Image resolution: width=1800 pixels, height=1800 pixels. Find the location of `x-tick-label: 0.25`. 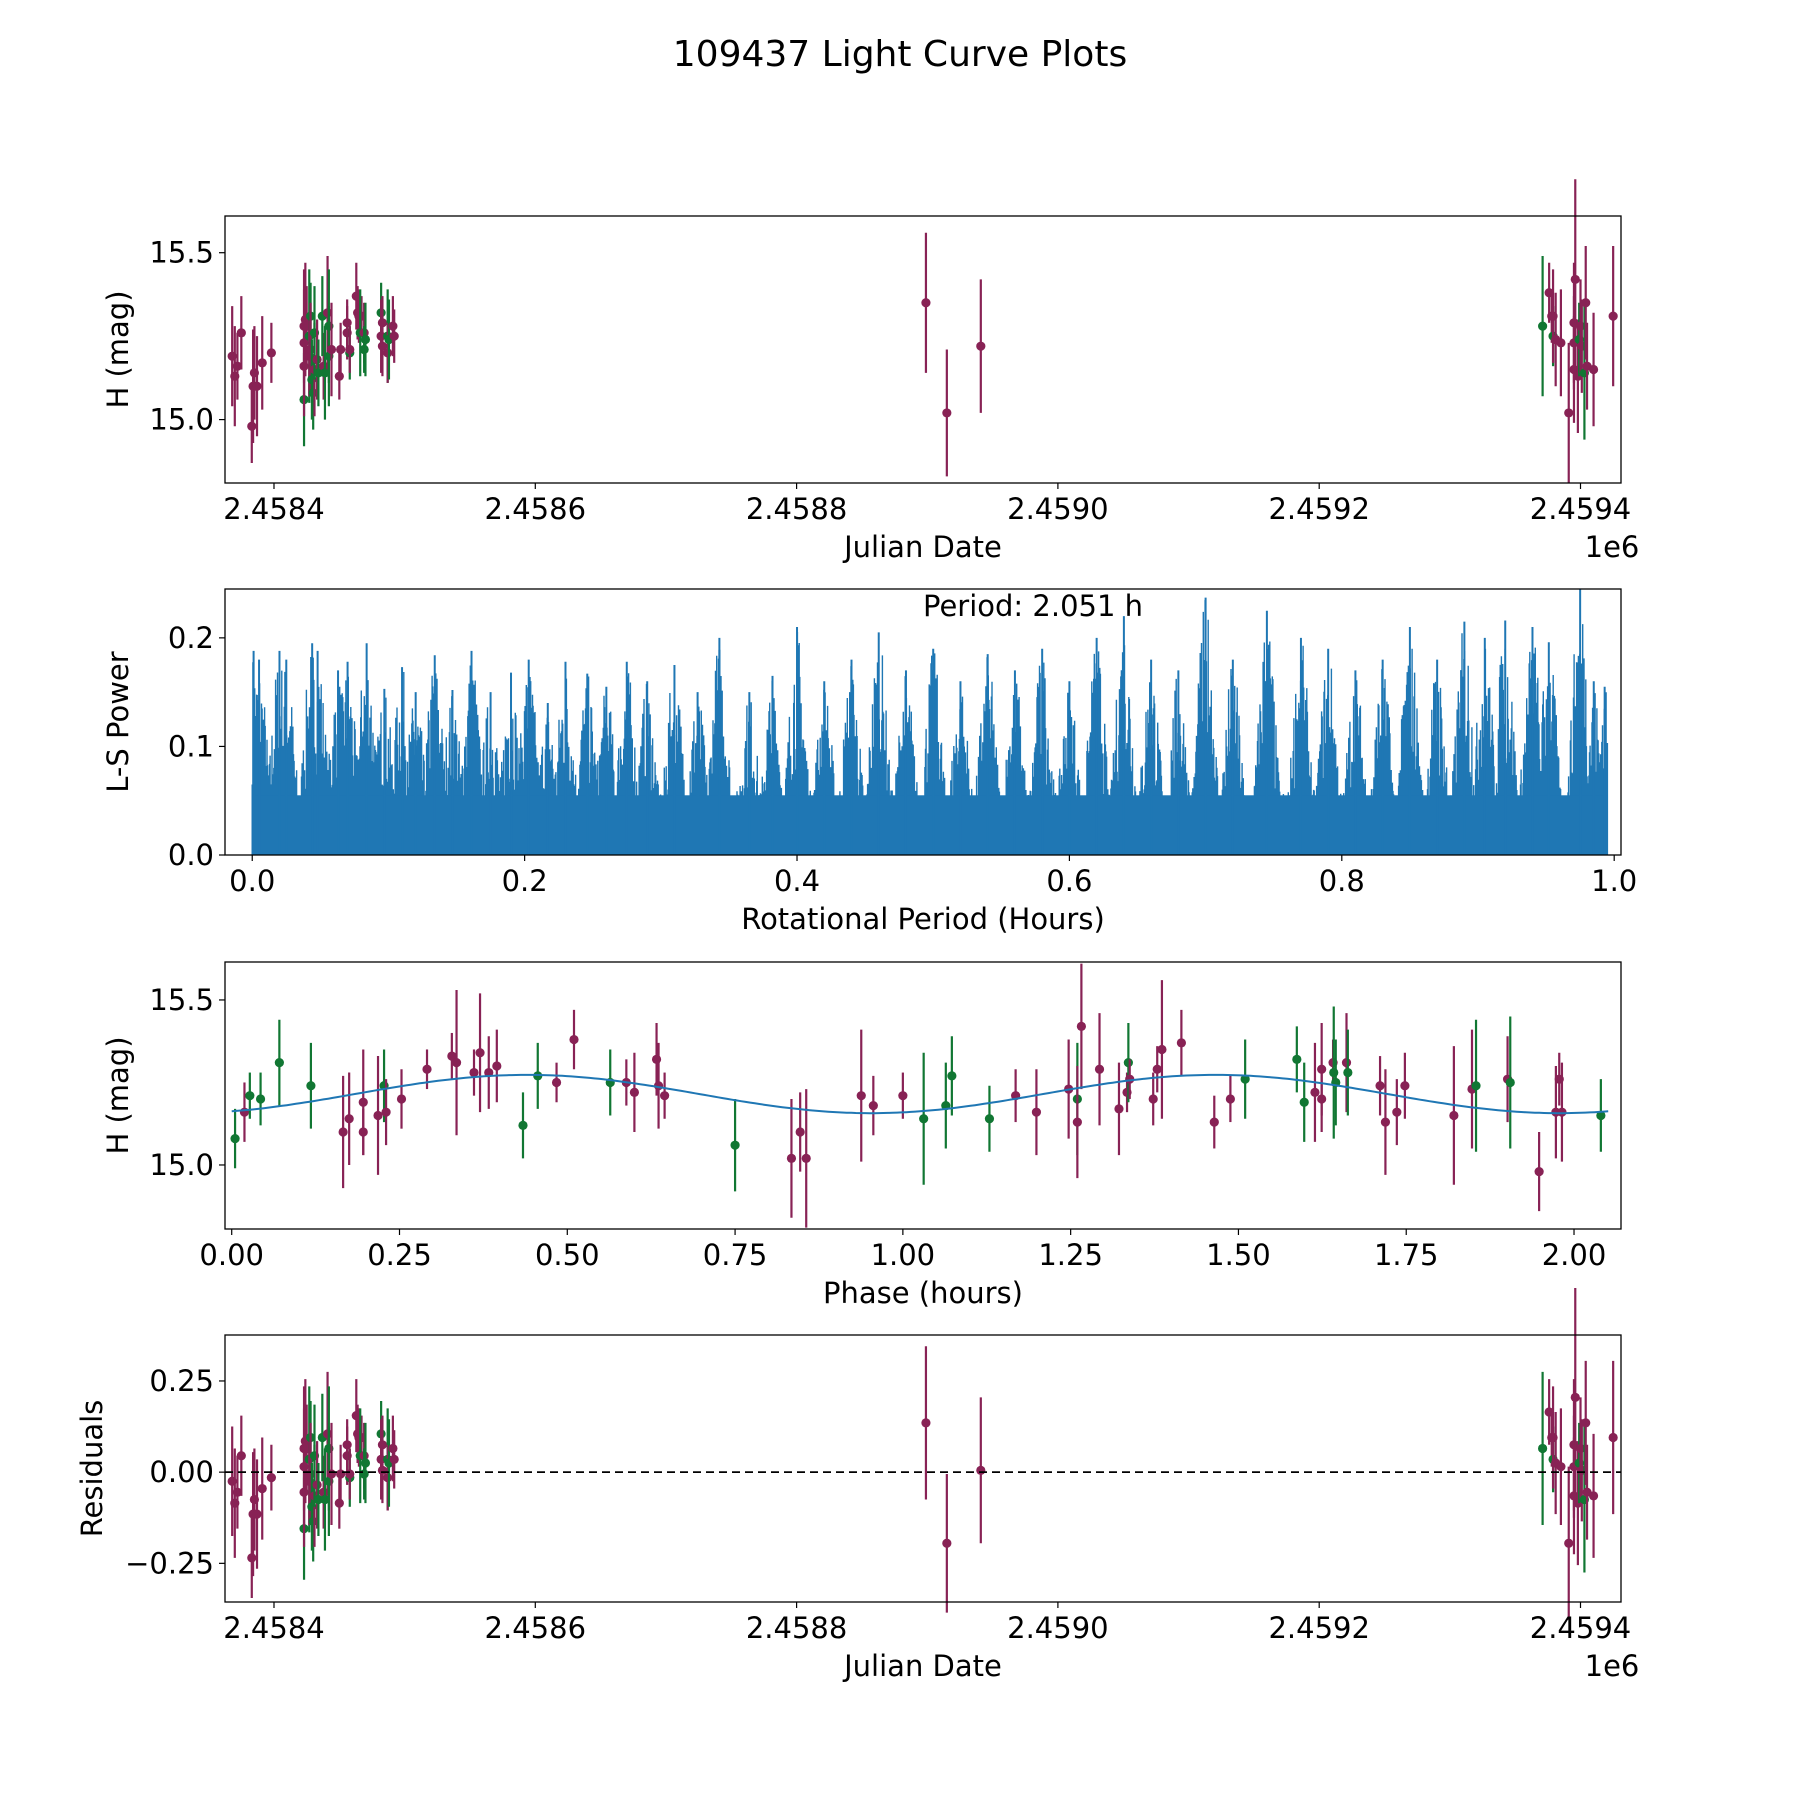

x-tick-label: 0.25 is located at coordinates (399, 1255).